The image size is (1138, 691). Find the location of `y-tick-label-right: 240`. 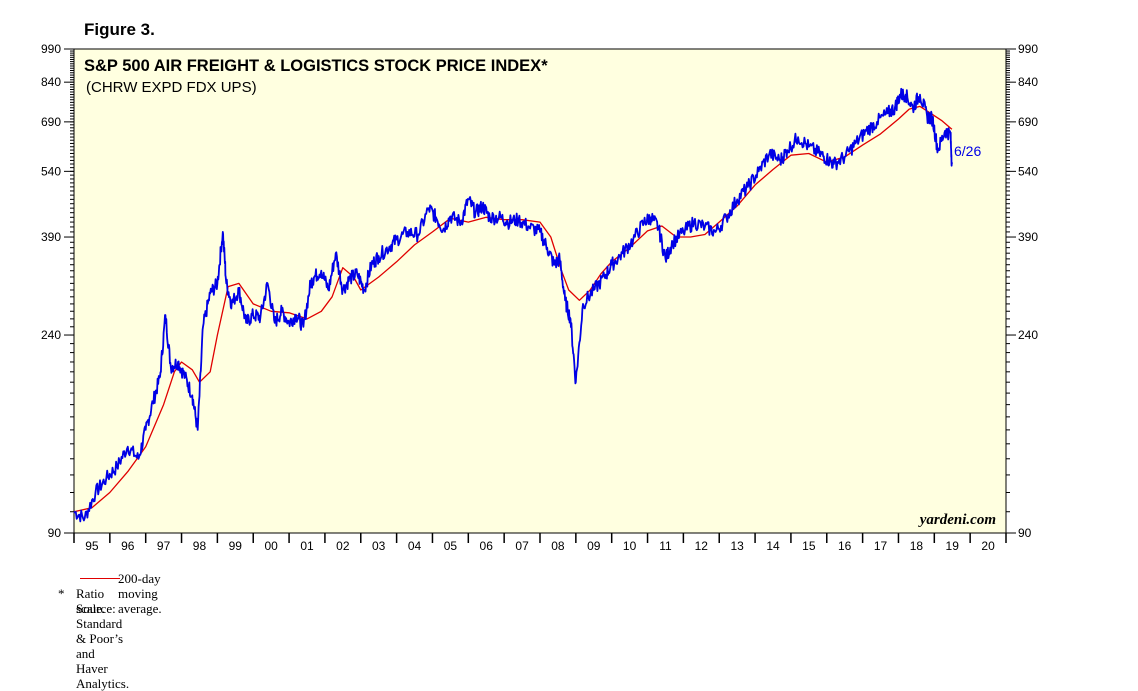

y-tick-label-right: 240 is located at coordinates (1028, 335).